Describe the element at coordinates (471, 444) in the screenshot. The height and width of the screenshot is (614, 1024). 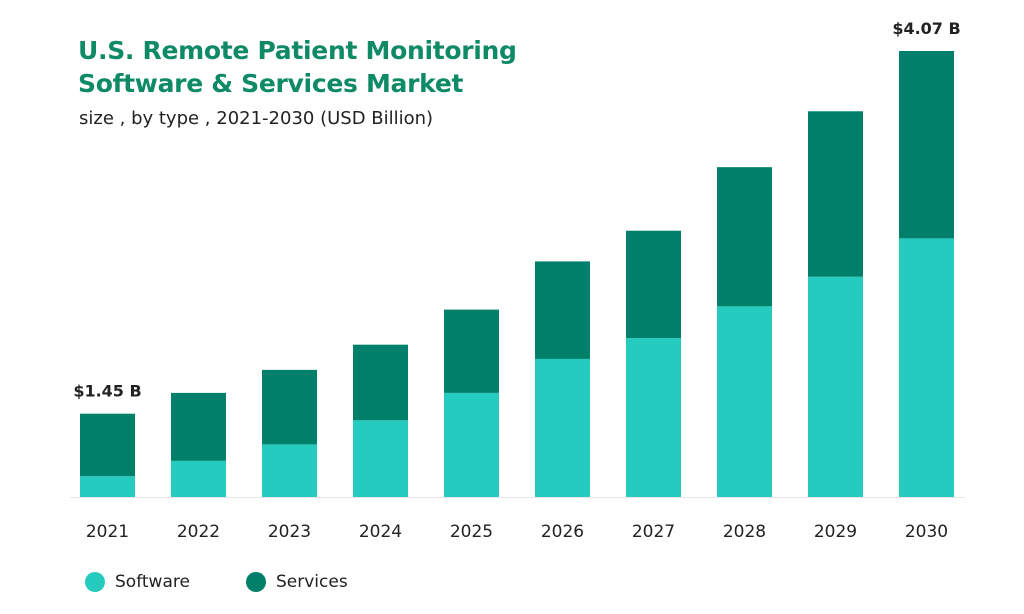
I see `bar-software-2025` at that location.